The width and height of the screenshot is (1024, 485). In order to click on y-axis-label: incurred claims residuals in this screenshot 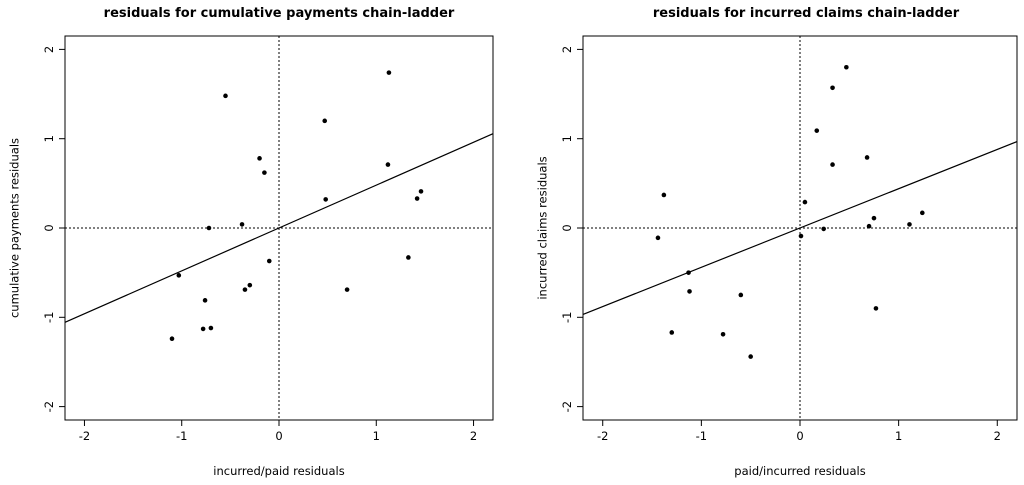, I will do `click(543, 227)`.